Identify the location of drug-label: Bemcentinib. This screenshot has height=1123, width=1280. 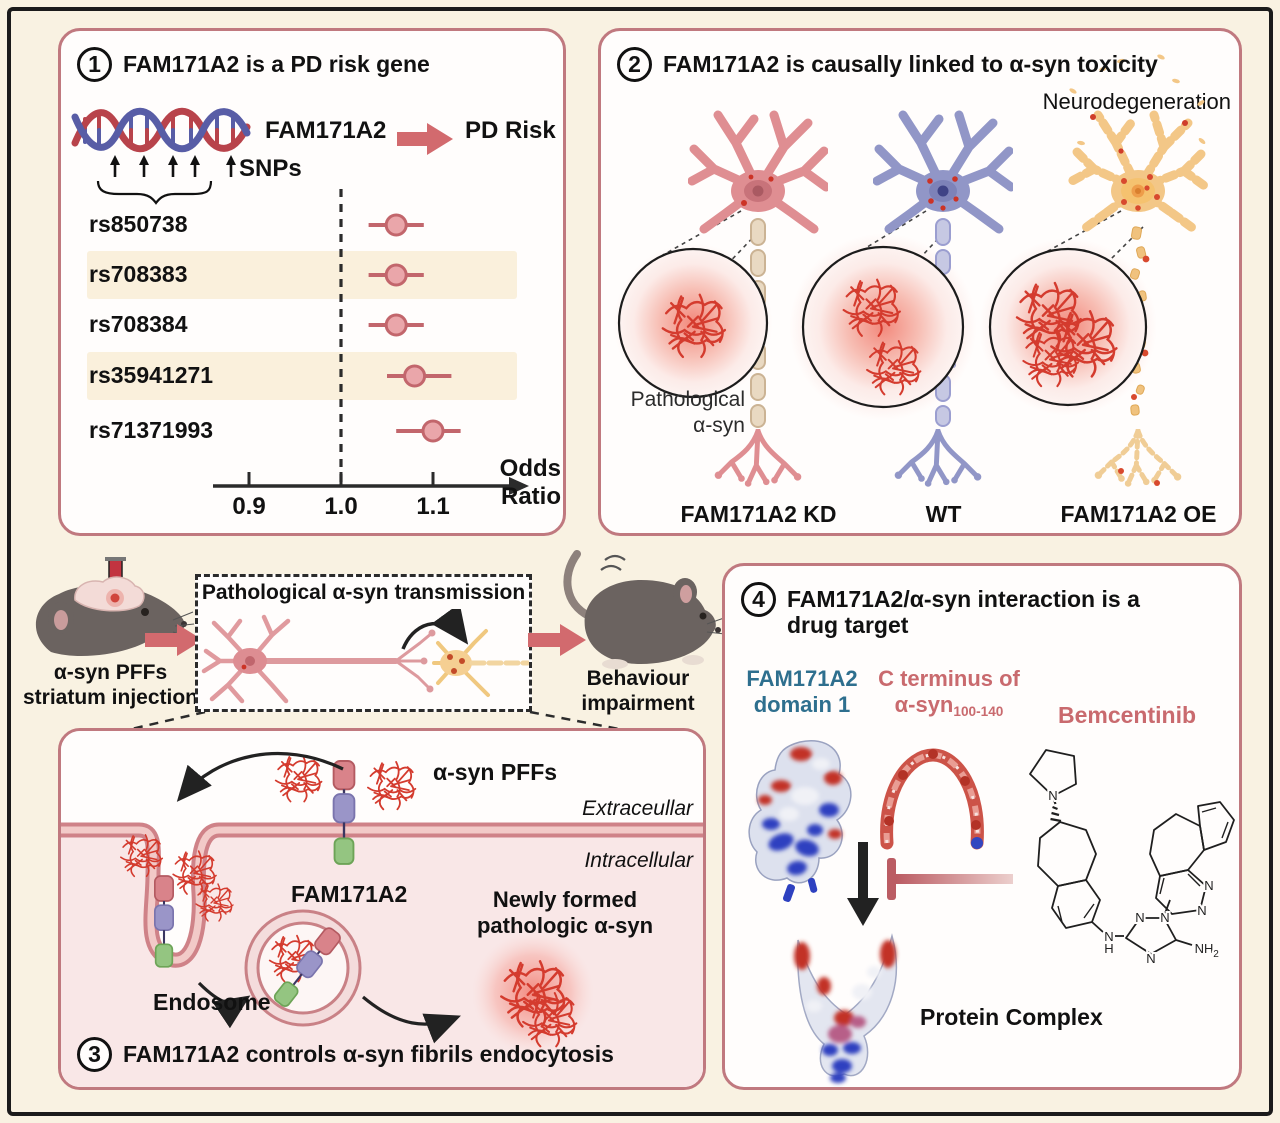
(1127, 715).